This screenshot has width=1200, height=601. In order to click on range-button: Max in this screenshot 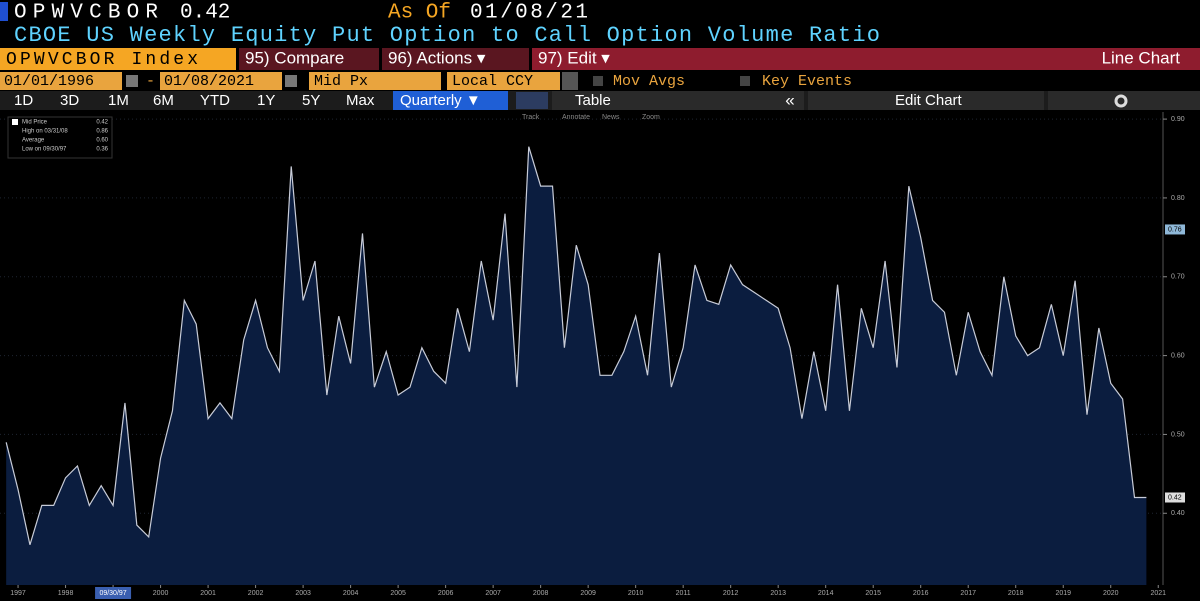, I will do `click(360, 100)`.